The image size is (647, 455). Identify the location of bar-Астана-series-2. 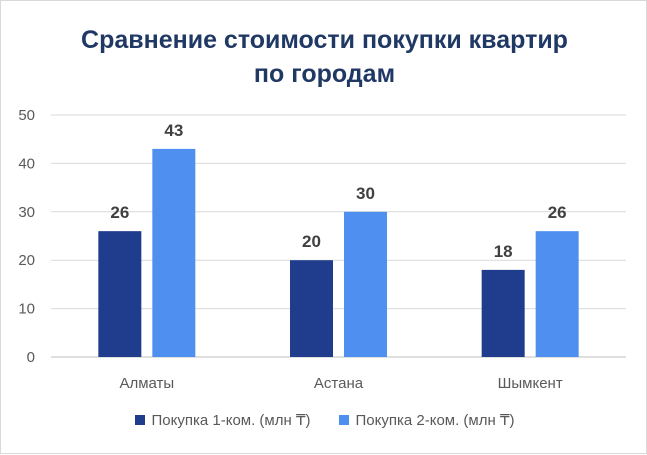
(365, 284).